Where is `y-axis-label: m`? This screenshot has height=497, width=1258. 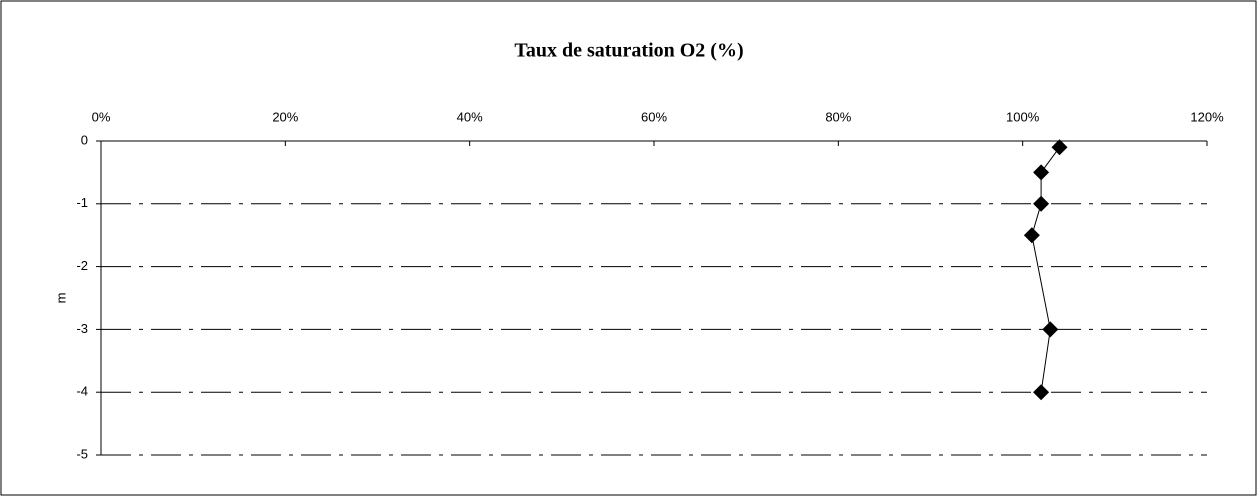 y-axis-label: m is located at coordinates (60, 298).